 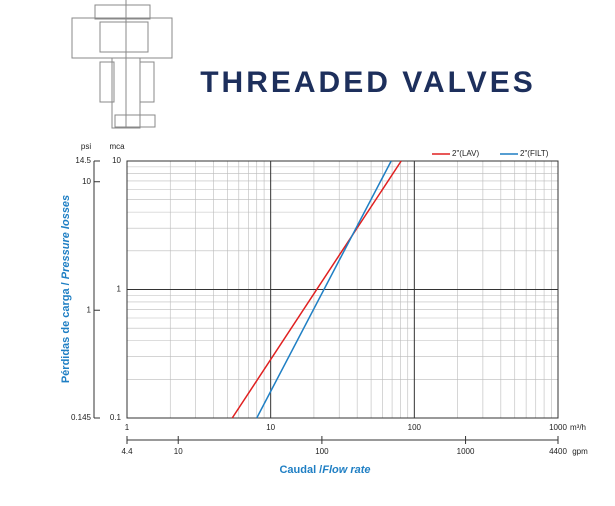 I want to click on x-tick-label: 1000, so click(x=558, y=427).